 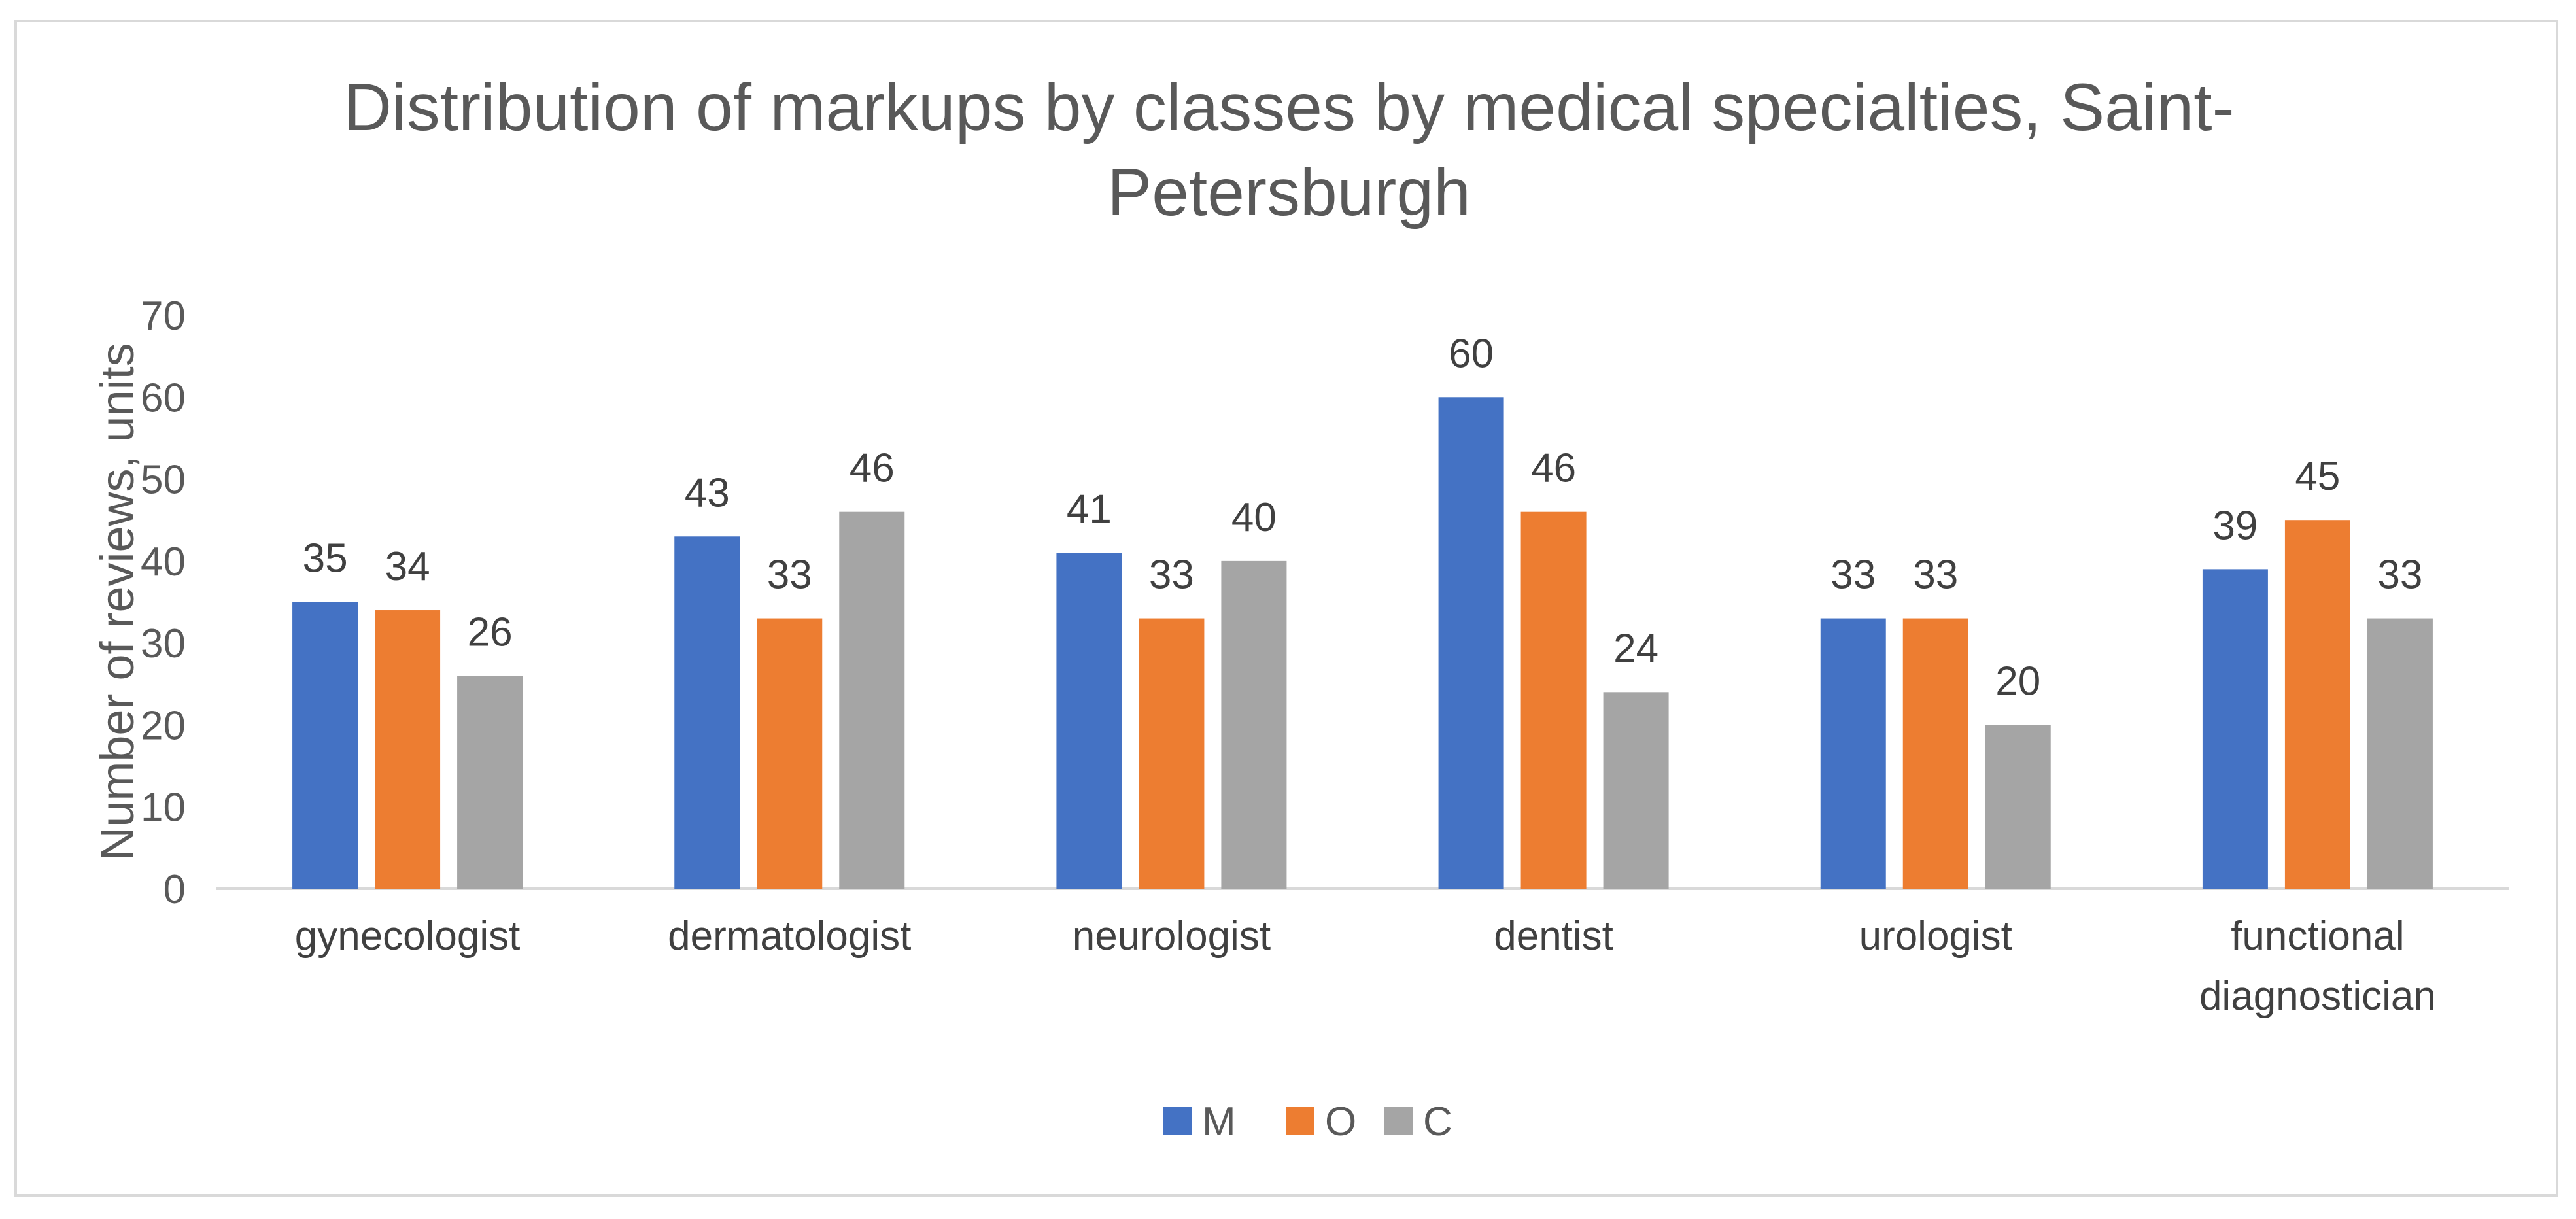 What do you see at coordinates (789, 936) in the screenshot?
I see `category-label: dermatologist` at bounding box center [789, 936].